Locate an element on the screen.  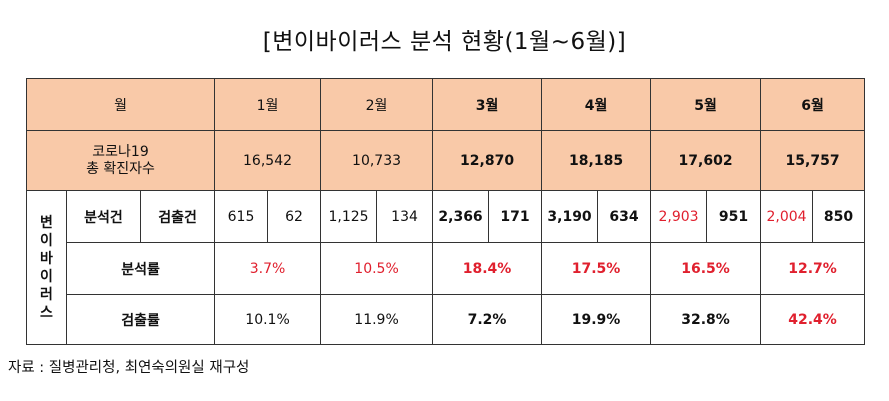
month-2: 2월 is located at coordinates (377, 104).